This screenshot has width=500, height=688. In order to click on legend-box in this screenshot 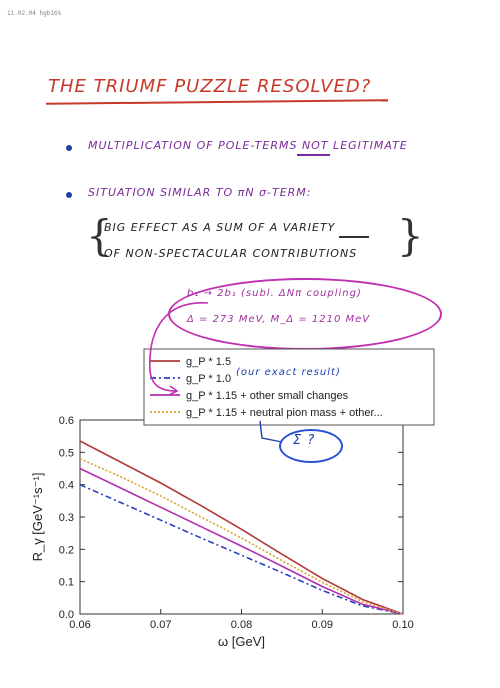, I will do `click(289, 387)`.